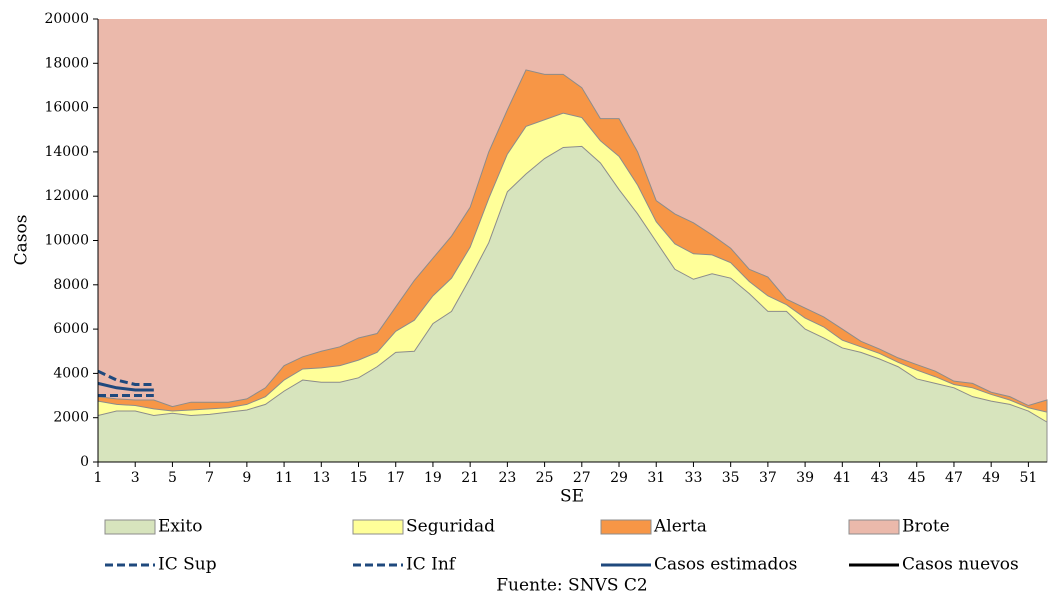 This screenshot has height=598, width=1048. I want to click on x-tick-label: 39, so click(805, 478).